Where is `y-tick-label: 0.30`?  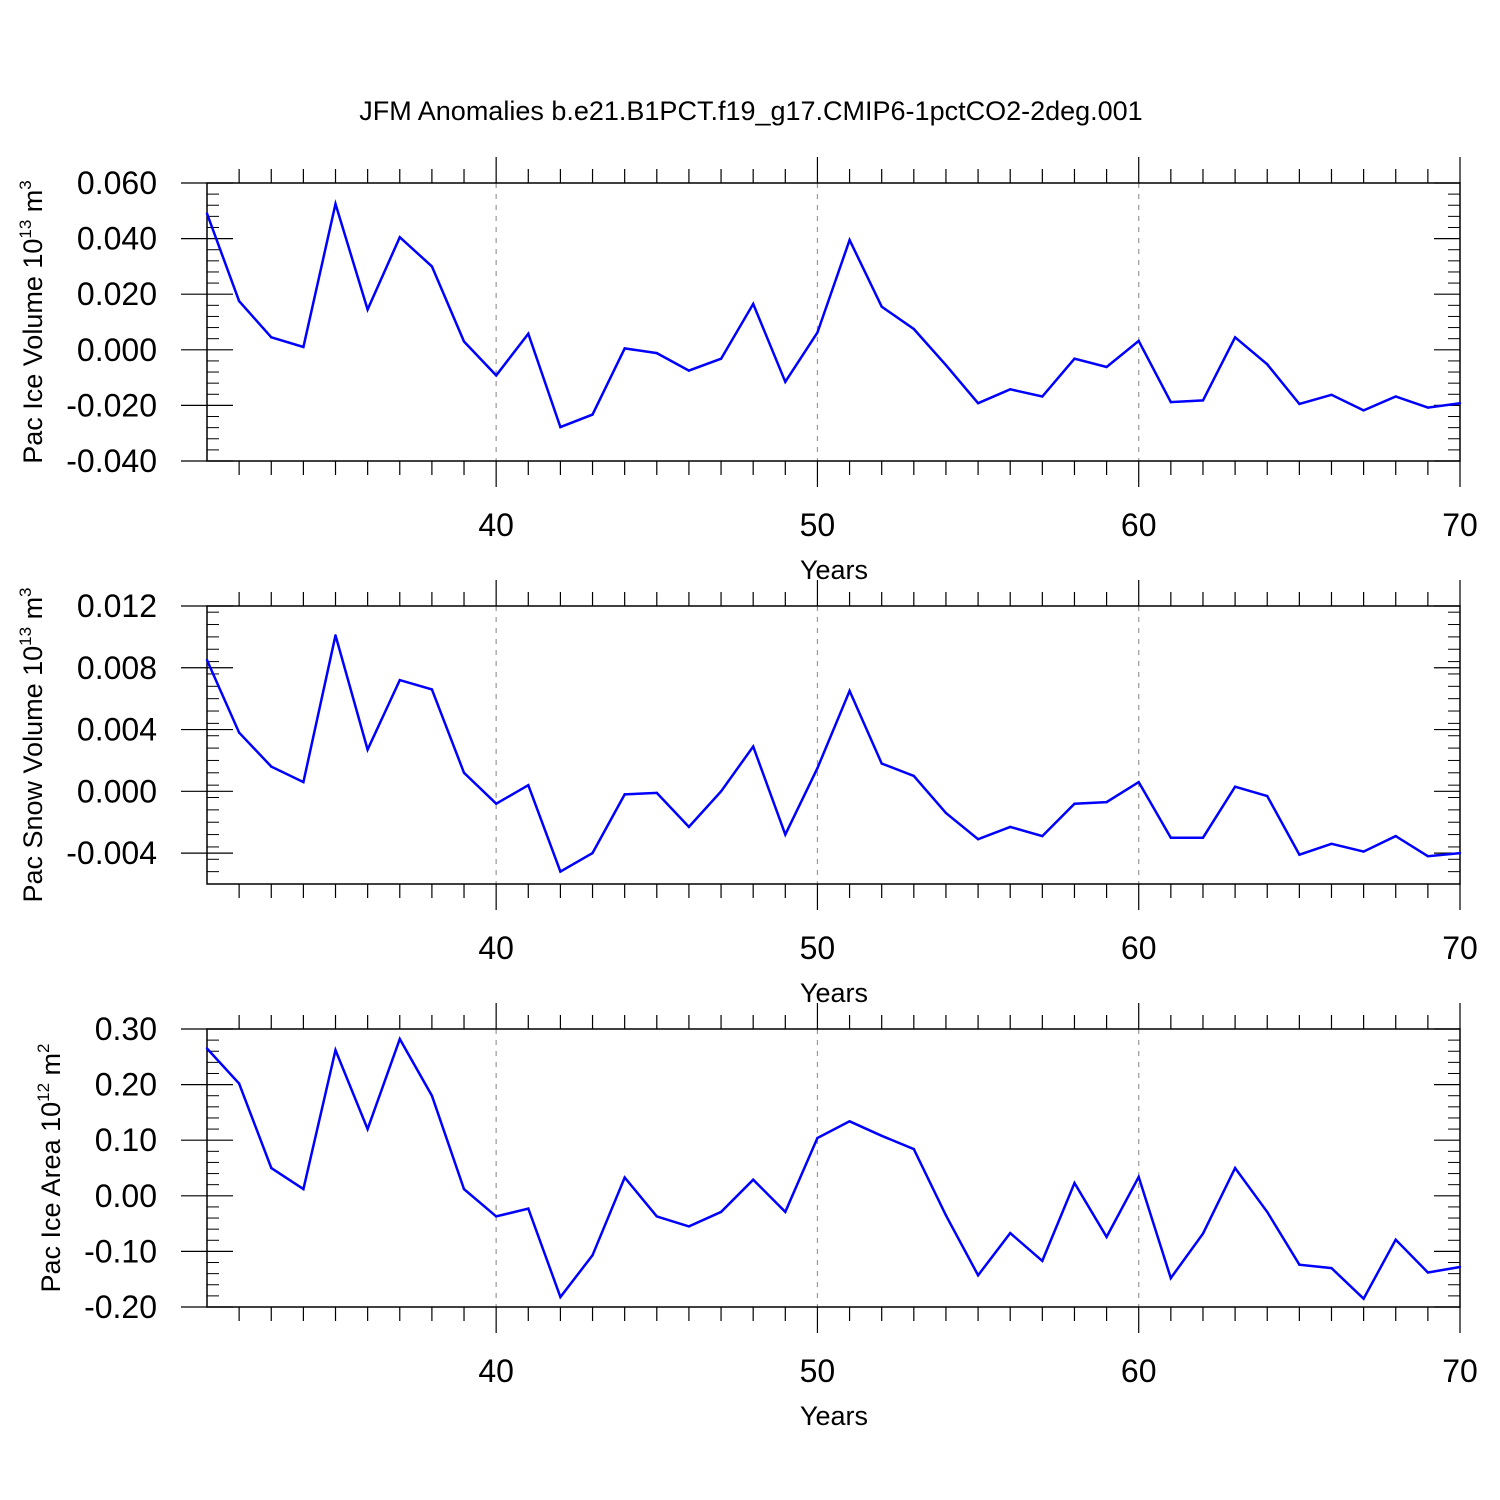 y-tick-label: 0.30 is located at coordinates (126, 1029).